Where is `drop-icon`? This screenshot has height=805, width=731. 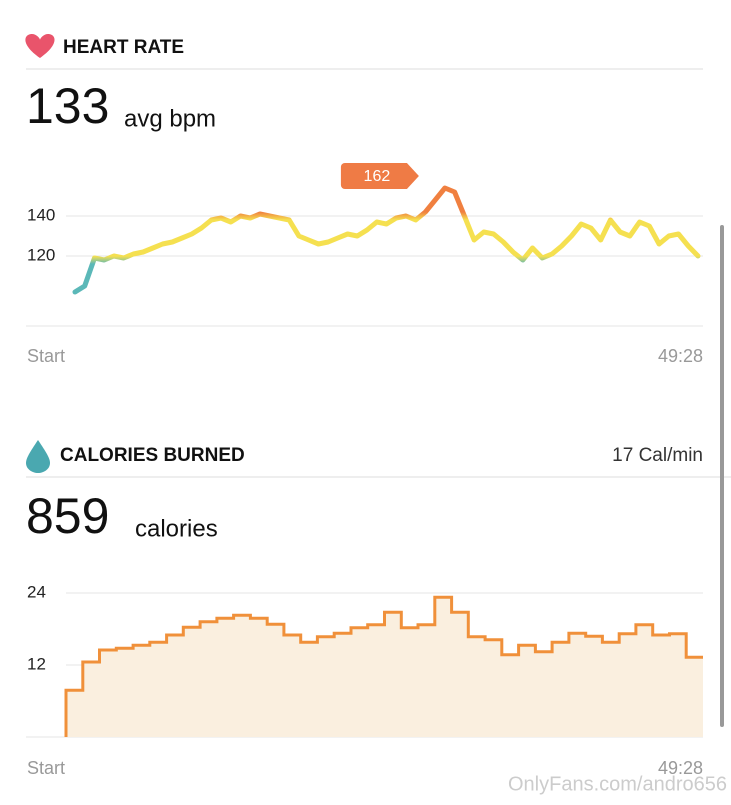 drop-icon is located at coordinates (38, 456).